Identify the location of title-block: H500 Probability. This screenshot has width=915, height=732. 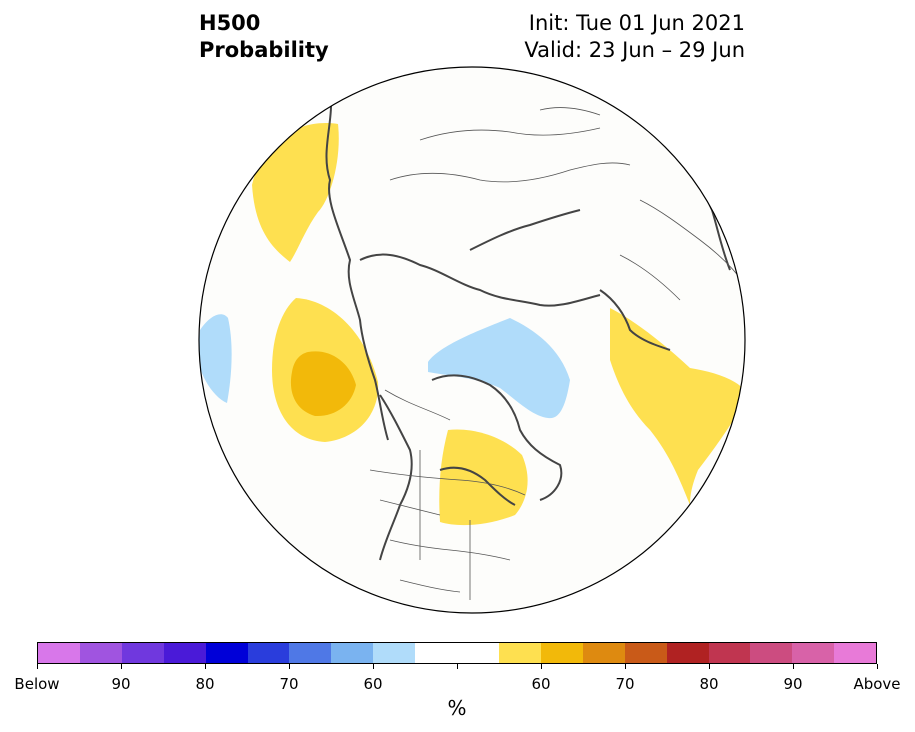
(264, 37).